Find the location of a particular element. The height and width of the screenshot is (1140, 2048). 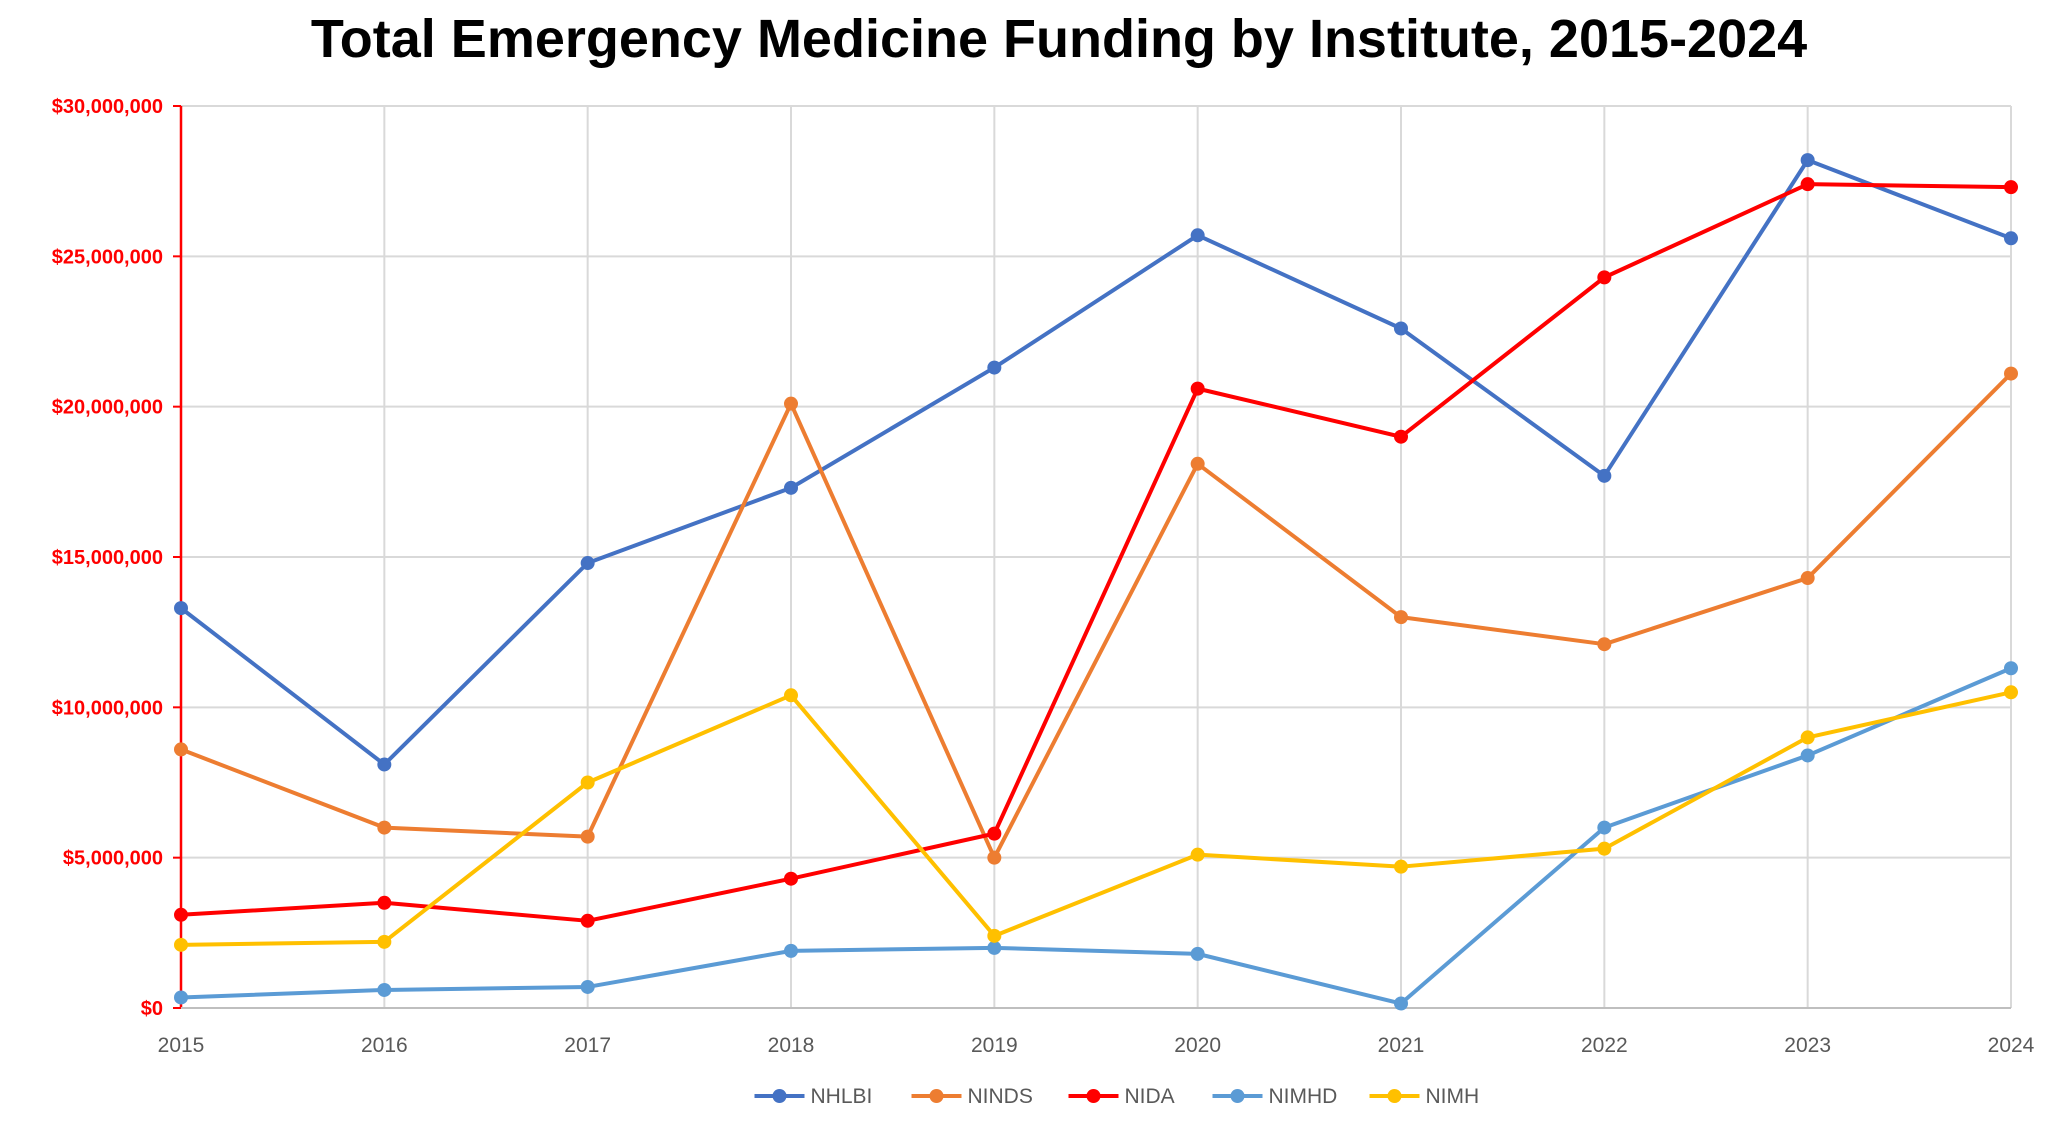

legend-item-nimh: NIMH is located at coordinates (1424, 1096).